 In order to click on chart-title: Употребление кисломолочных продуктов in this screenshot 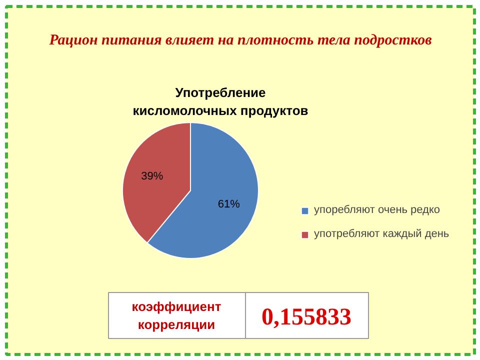, I will do `click(220, 101)`.